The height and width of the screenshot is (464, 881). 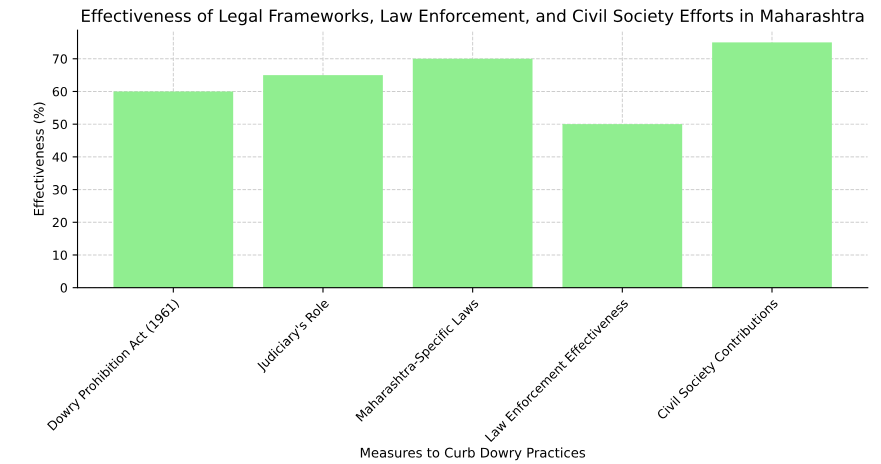 I want to click on y-tick-label: 60, so click(x=59, y=91).